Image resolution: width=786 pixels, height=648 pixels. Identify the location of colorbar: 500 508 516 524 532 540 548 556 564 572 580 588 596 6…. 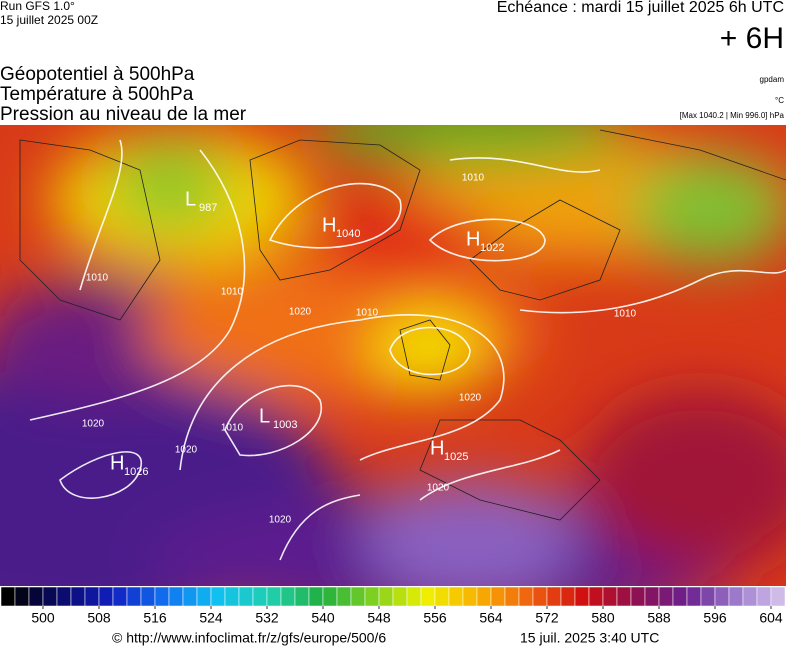
(393, 606).